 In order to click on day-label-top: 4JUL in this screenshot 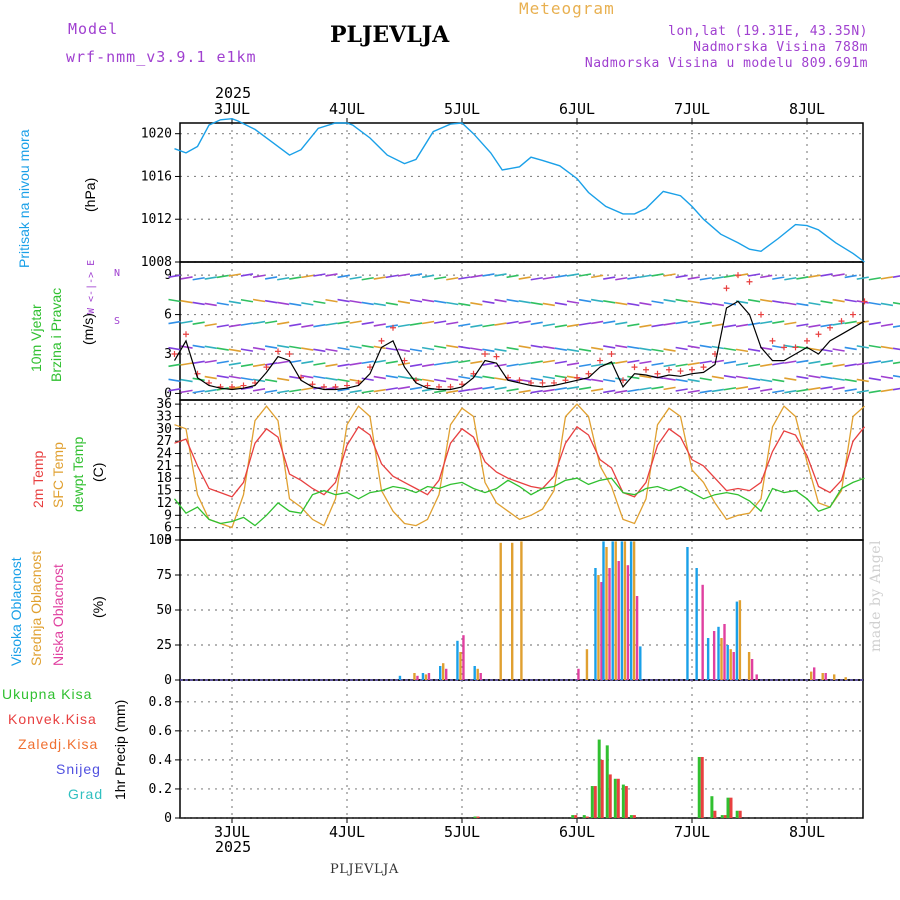, I will do `click(347, 109)`.